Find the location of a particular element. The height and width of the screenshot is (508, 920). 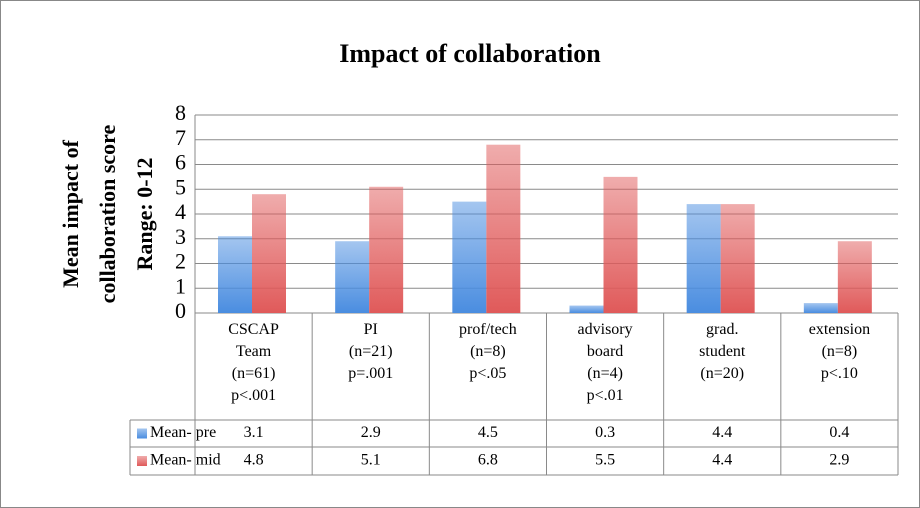

x-tick-label: advisory board (n=4) p<.01 is located at coordinates (605, 362).